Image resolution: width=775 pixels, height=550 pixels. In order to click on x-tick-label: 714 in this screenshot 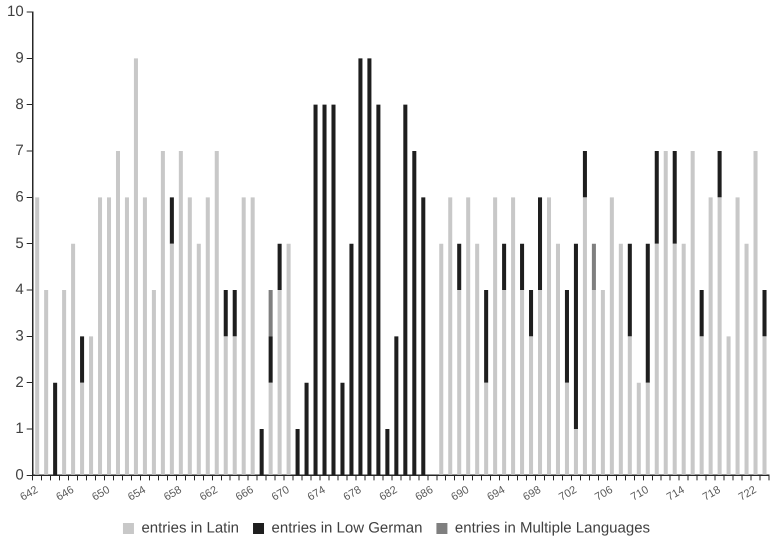, I will do `click(675, 494)`.